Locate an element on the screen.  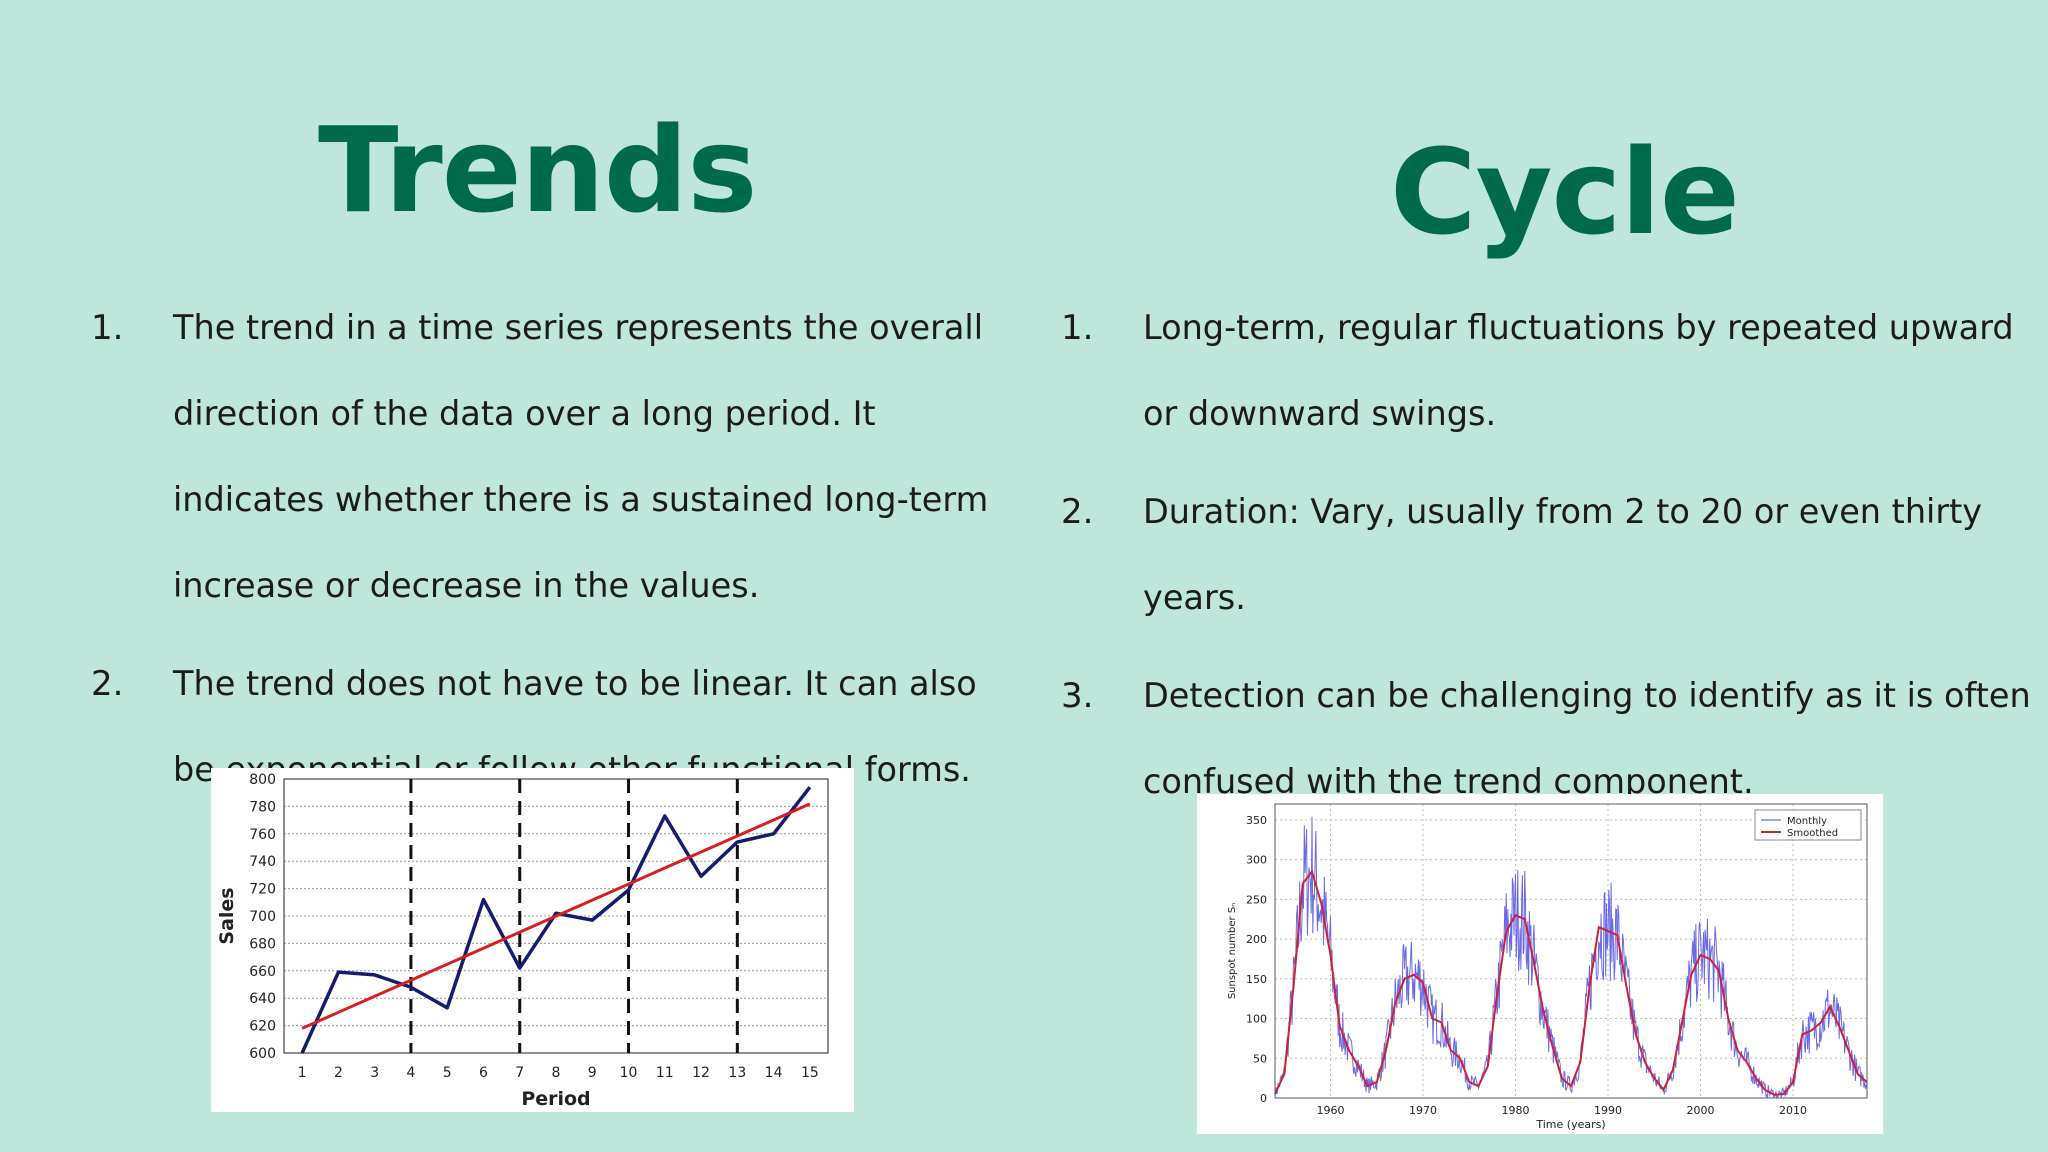
x-tick-label: 2000 is located at coordinates (1701, 1110).